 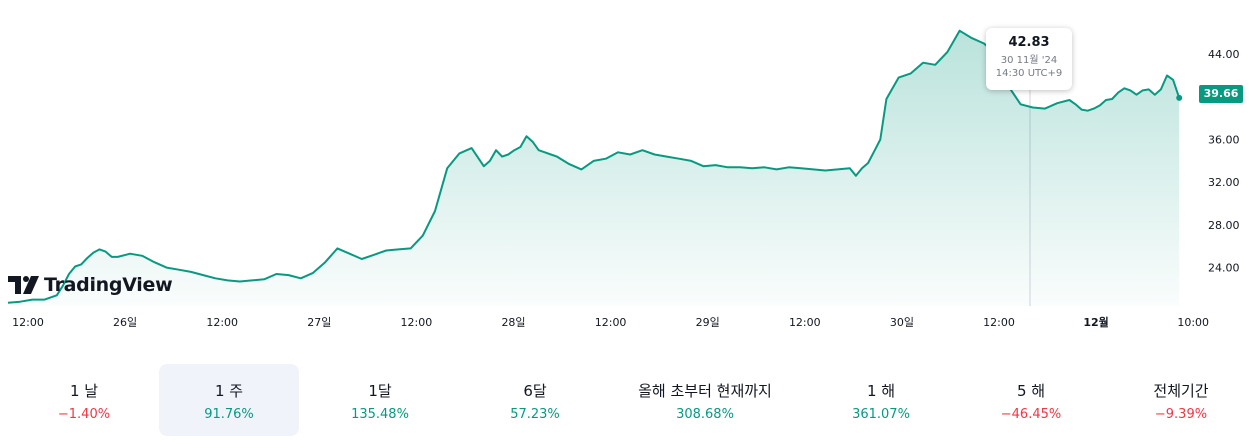 I want to click on tooltip-date: 30 11월 '24, so click(x=1029, y=60).